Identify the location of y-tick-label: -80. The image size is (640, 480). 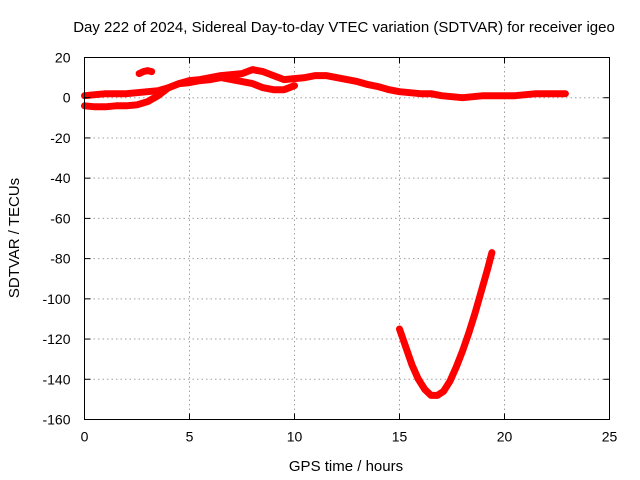
(60, 259).